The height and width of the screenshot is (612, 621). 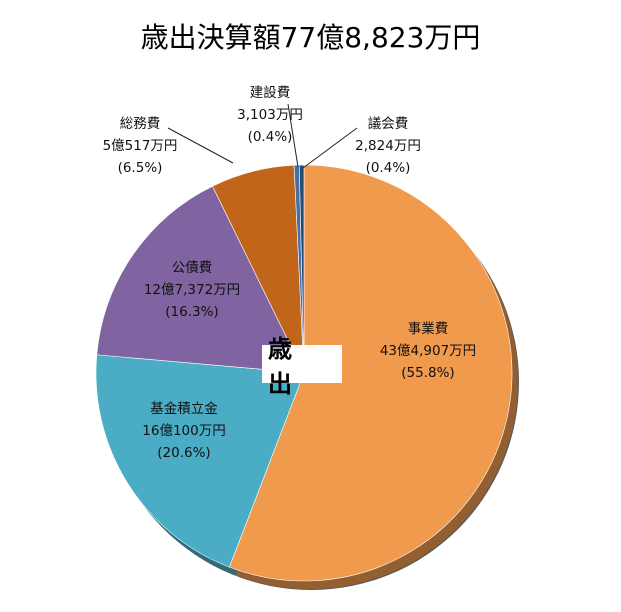 What do you see at coordinates (140, 124) in the screenshot?
I see `slice-label-name-somu: 総務費` at bounding box center [140, 124].